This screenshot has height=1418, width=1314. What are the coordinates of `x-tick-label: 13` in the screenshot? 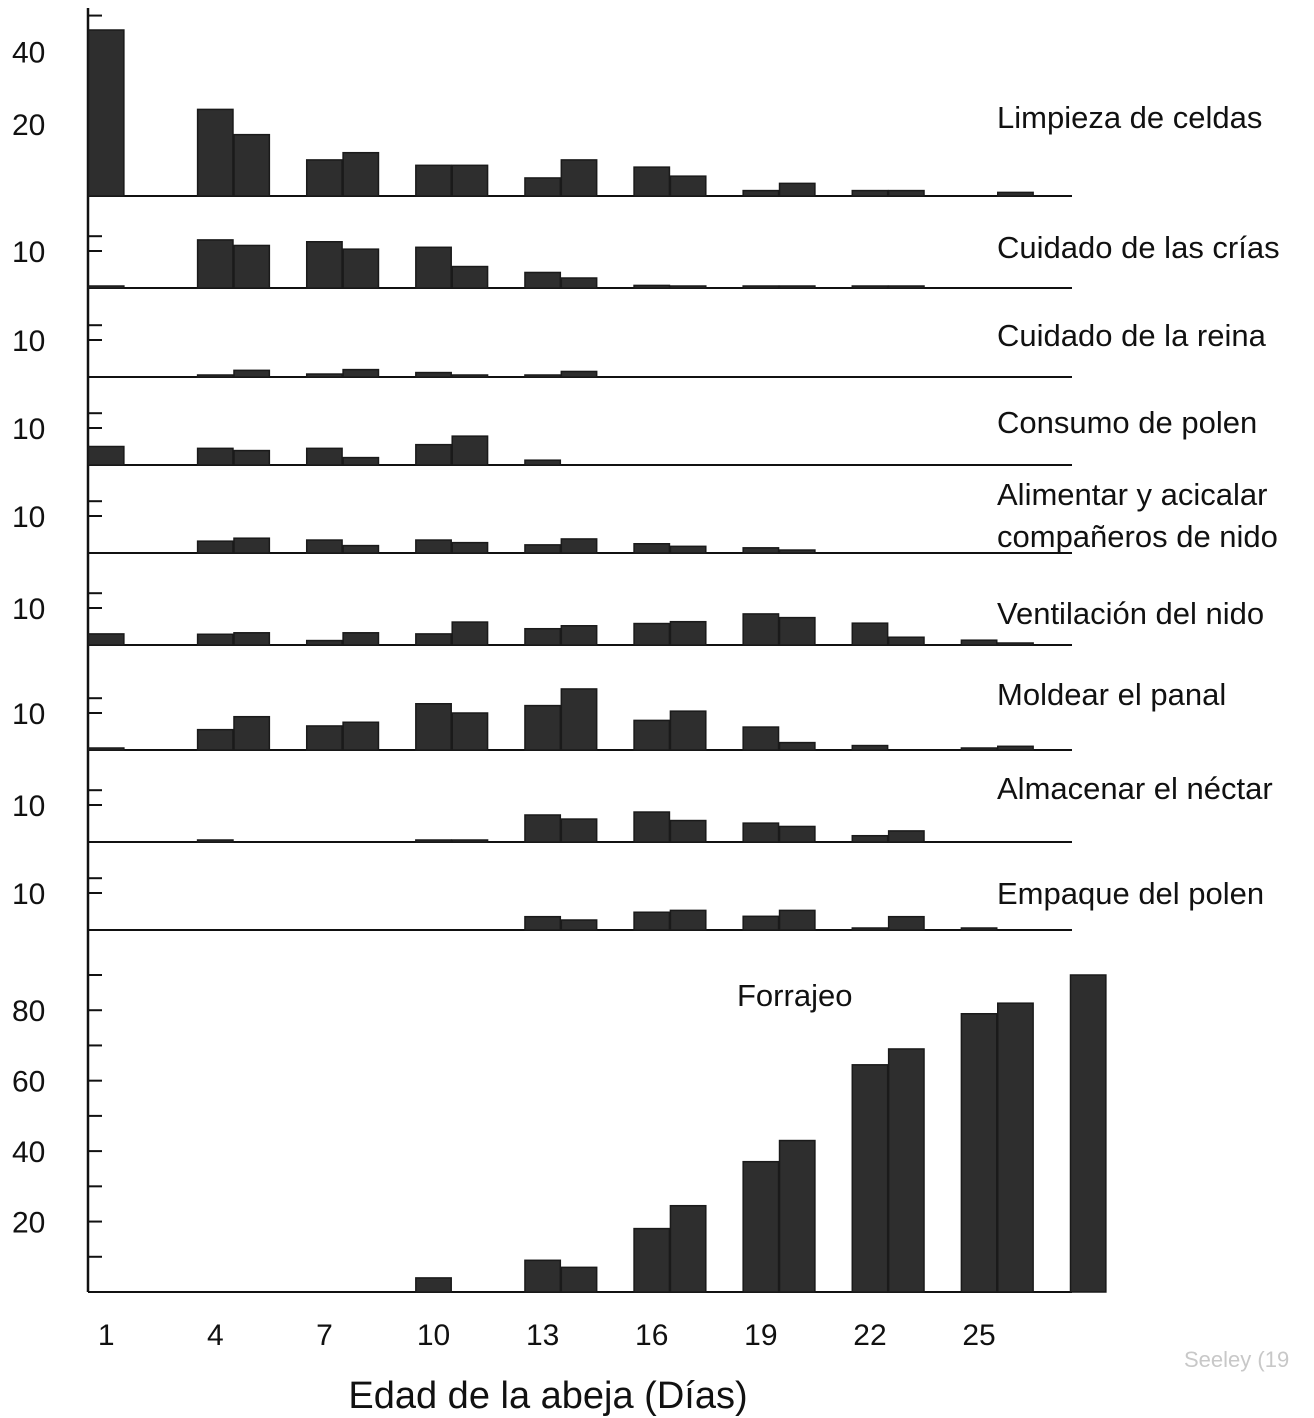 It's located at (542, 1335).